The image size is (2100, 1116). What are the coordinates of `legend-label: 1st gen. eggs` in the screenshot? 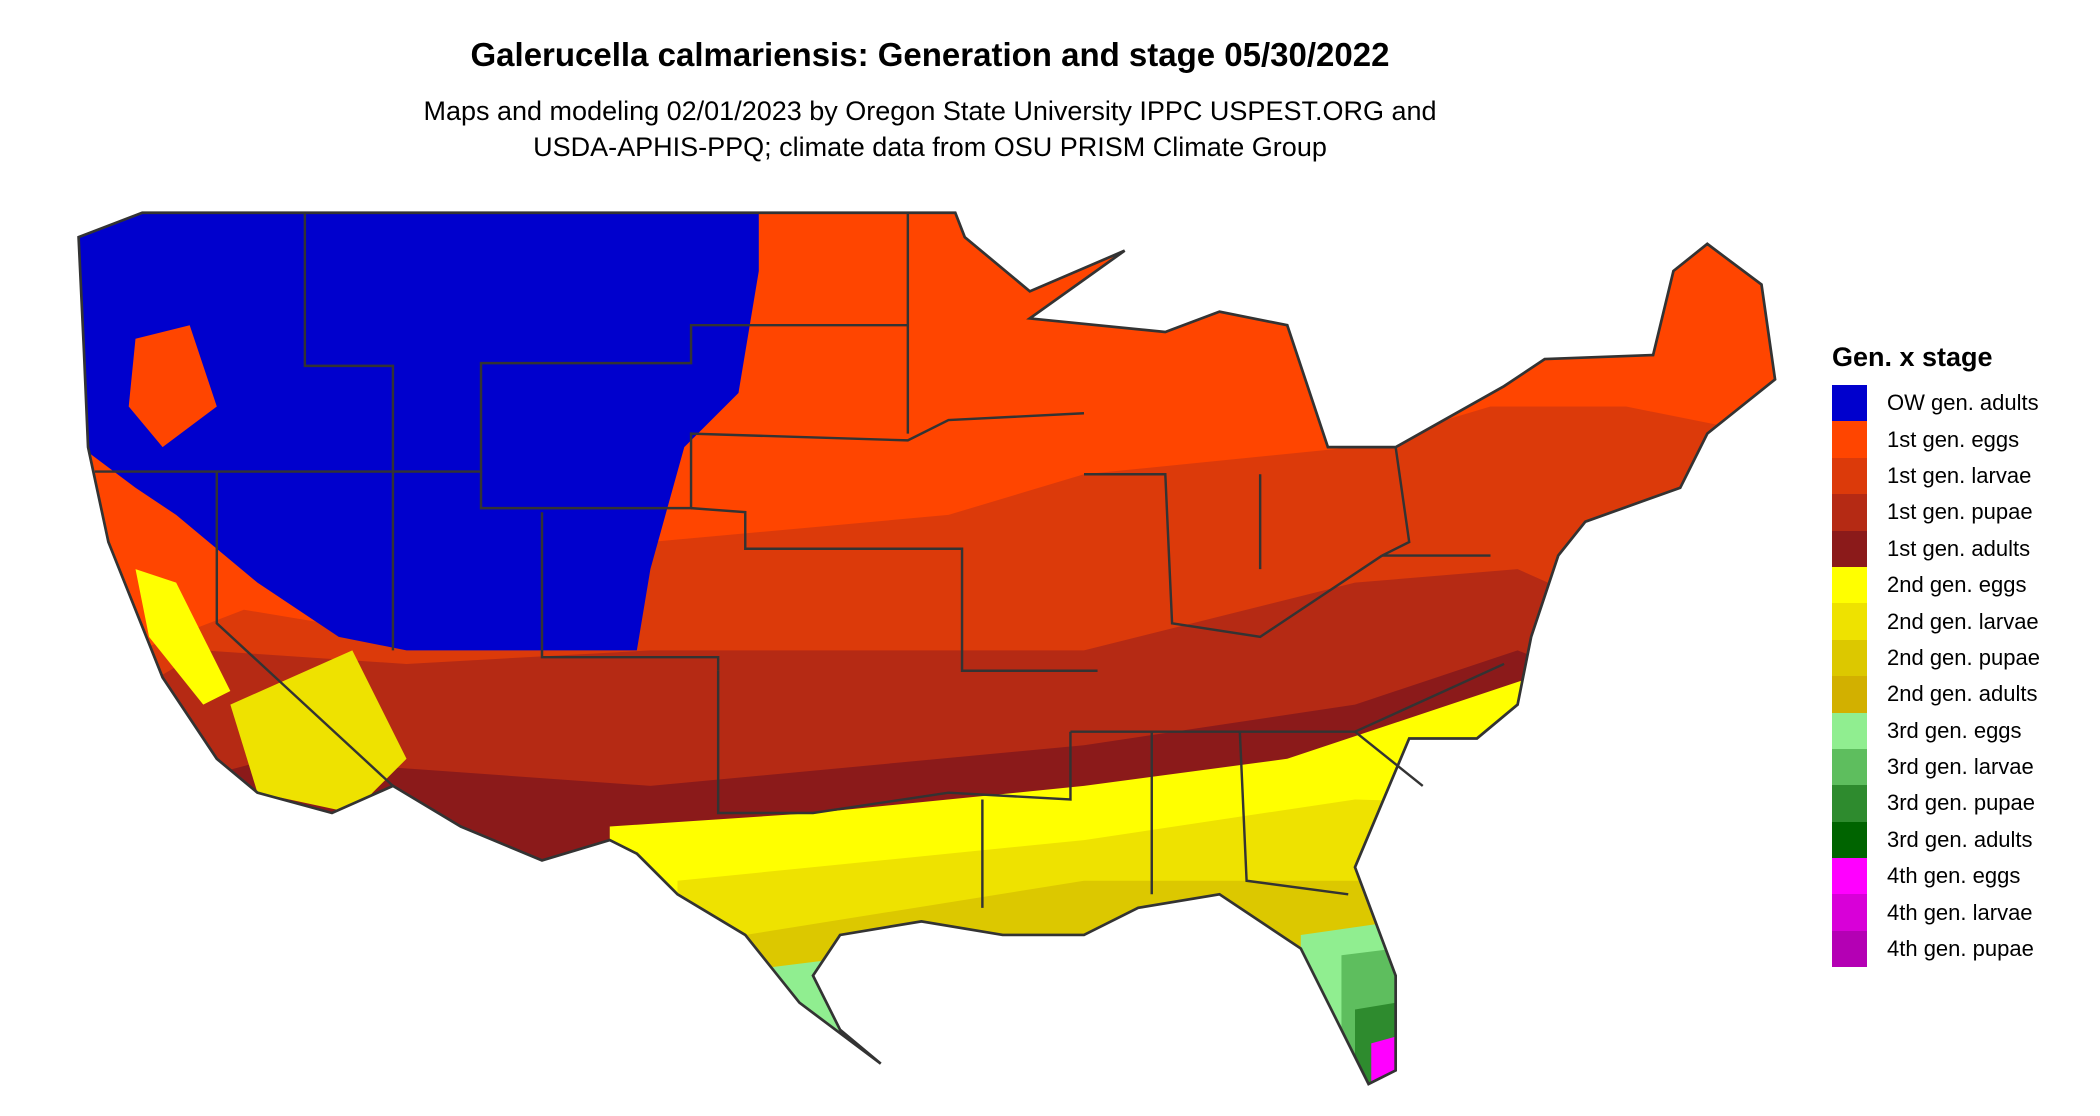 It's located at (1953, 439).